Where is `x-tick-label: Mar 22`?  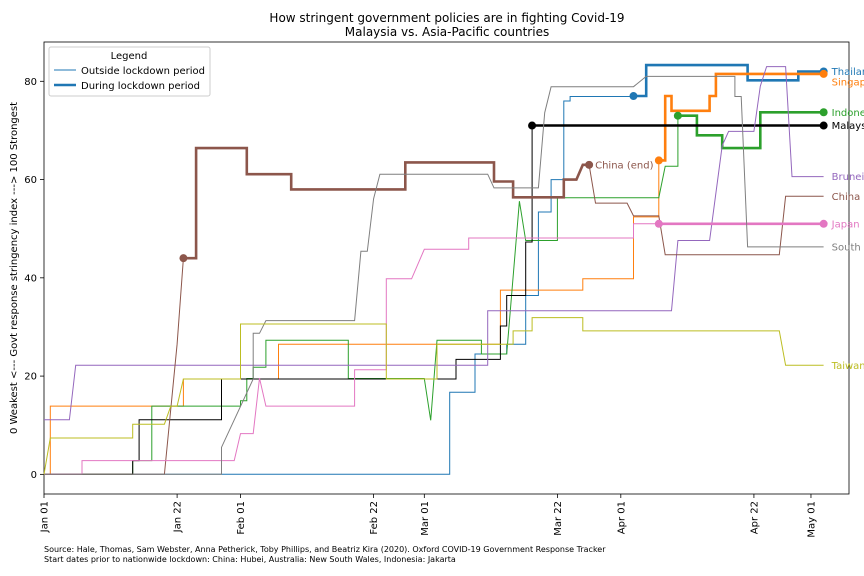 x-tick-label: Mar 22 is located at coordinates (558, 518).